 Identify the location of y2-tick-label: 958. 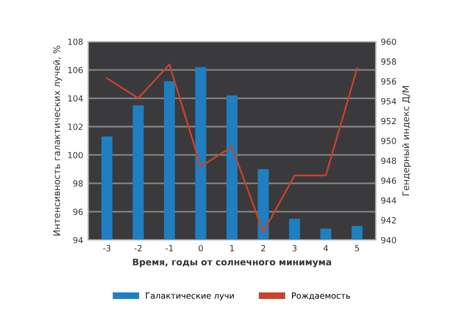
(388, 61).